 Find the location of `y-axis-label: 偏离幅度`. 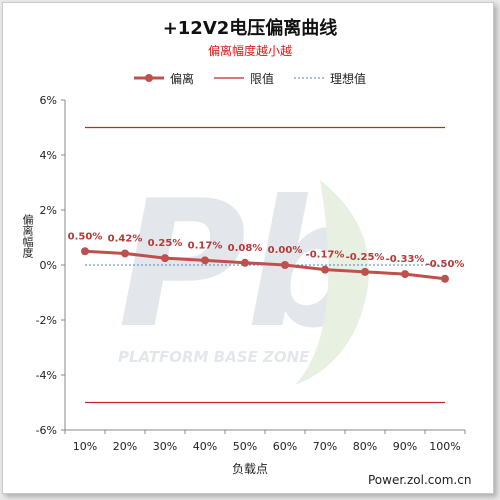

y-axis-label: 偏离幅度 is located at coordinates (27, 236).